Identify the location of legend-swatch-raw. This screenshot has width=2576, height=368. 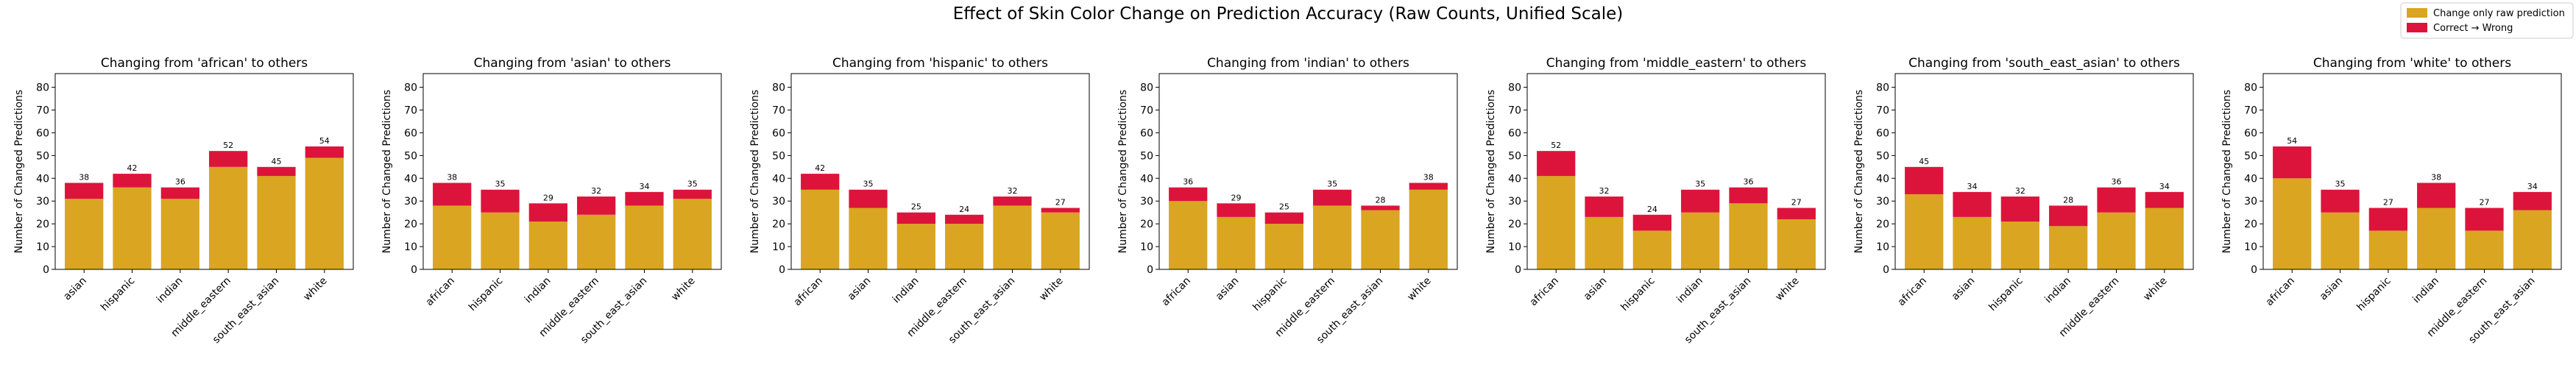
(2417, 13).